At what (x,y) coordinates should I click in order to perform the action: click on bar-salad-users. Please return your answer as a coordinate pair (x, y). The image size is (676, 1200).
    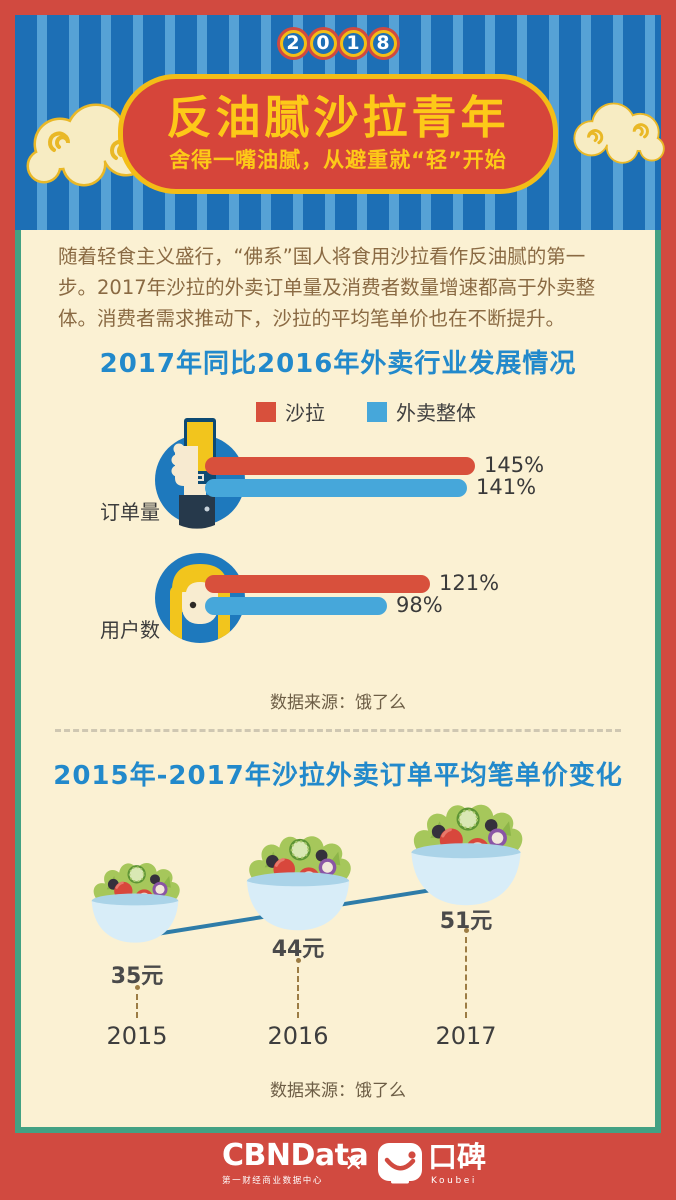
    Looking at the image, I should click on (317, 584).